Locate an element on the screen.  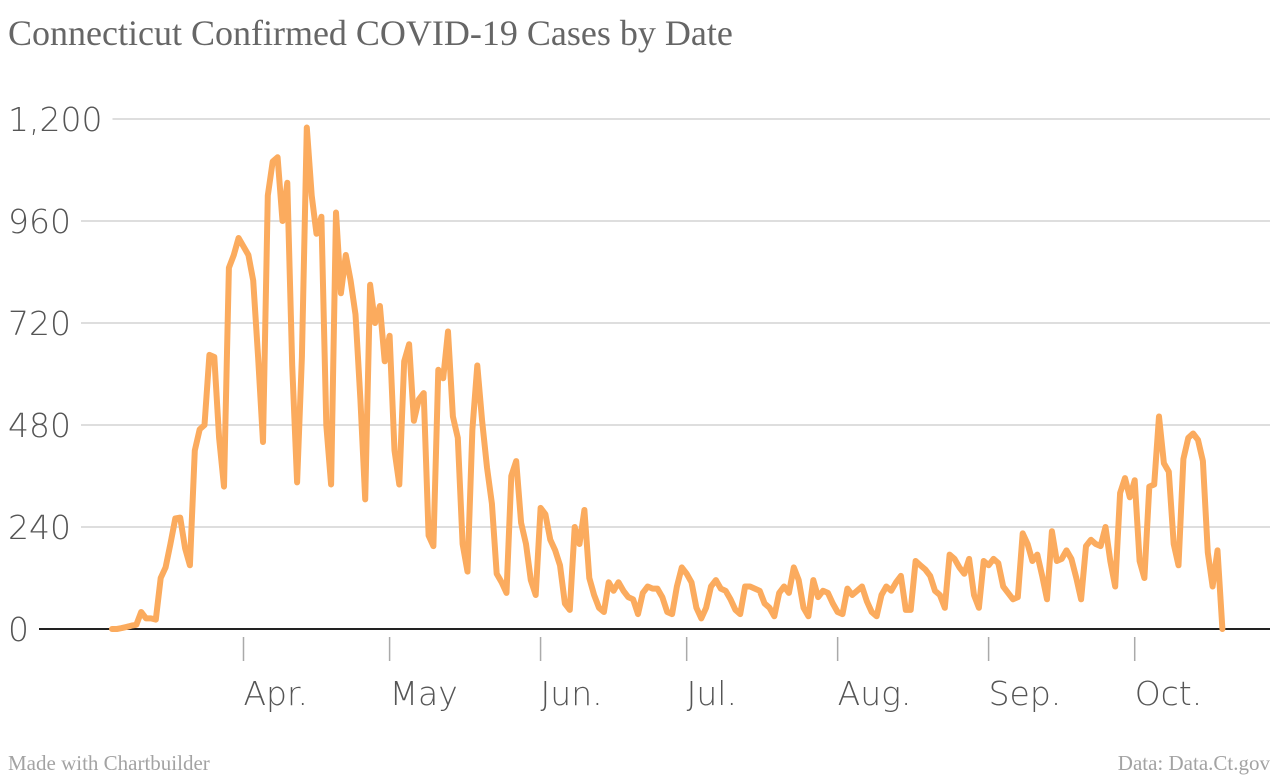
y-tick-label: 720 is located at coordinates (39, 323).